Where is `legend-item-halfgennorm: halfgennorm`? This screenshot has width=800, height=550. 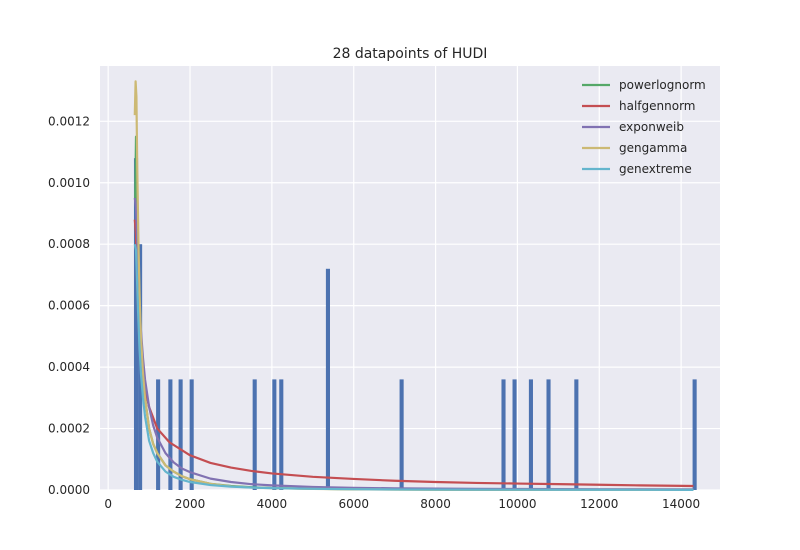
legend-item-halfgennorm: halfgennorm is located at coordinates (638, 106).